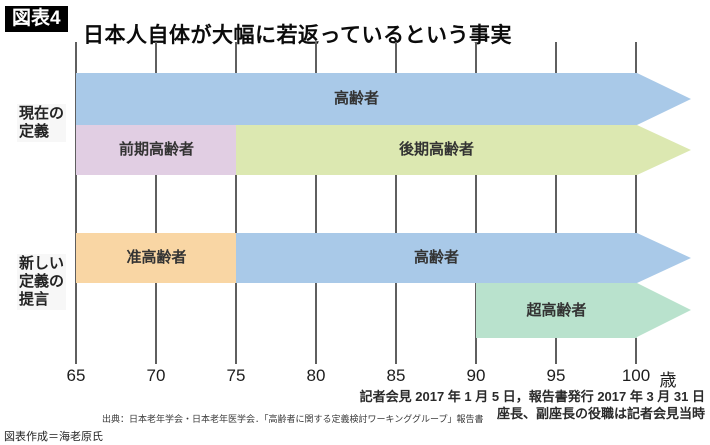  Describe the element at coordinates (316, 375) in the screenshot. I see `axis-tick-label: 80` at that location.